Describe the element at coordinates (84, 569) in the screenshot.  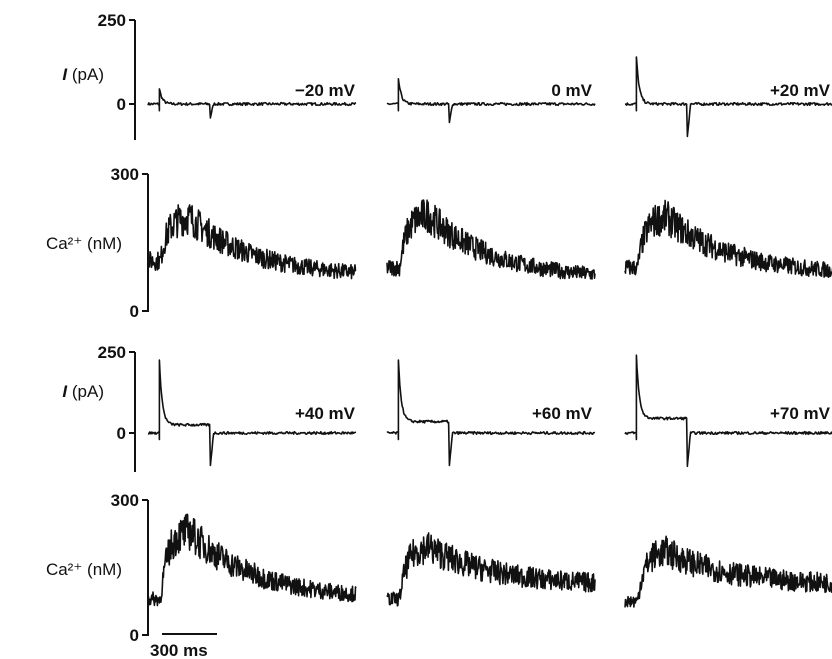
I see `calcium-ylabel-bottom: Ca²⁺ (nM)` at that location.